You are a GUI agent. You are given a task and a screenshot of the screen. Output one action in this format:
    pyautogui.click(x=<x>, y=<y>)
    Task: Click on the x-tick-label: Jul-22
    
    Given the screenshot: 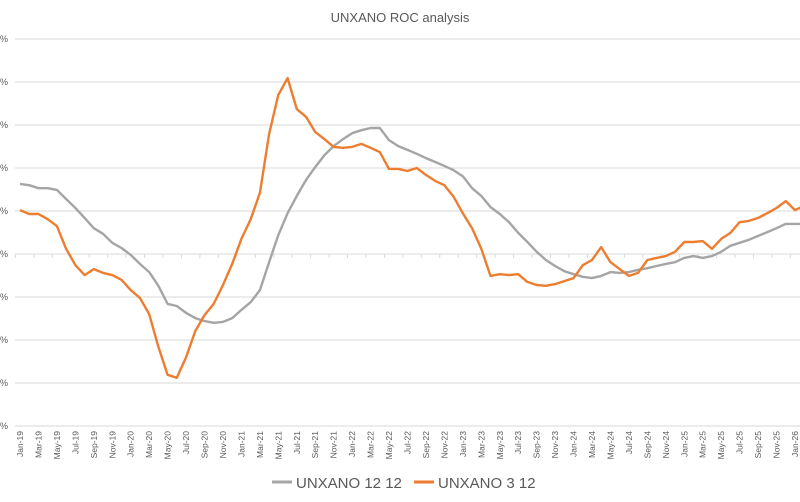 What is the action you would take?
    pyautogui.click(x=407, y=442)
    